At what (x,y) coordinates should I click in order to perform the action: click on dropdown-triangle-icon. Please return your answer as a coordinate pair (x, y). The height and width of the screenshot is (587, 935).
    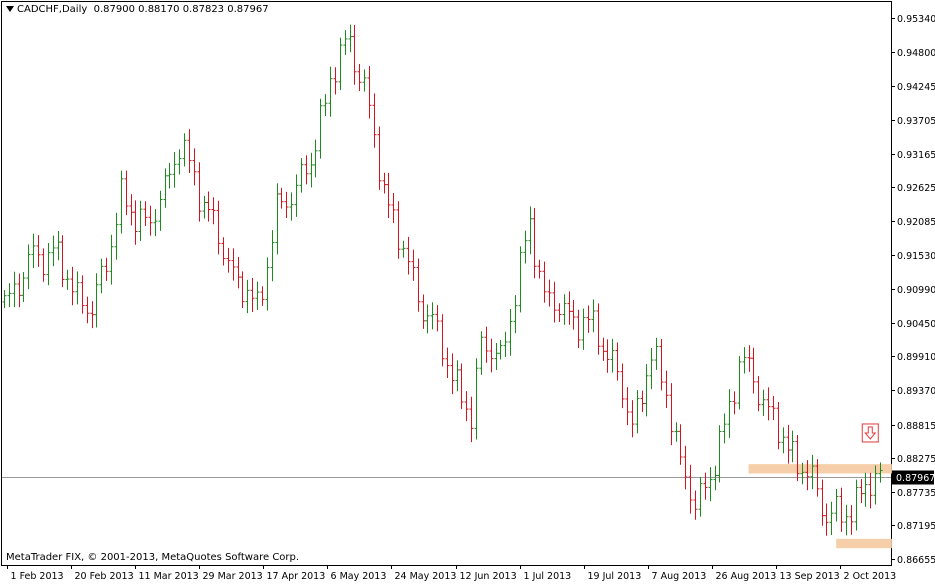
    Looking at the image, I should click on (10, 9).